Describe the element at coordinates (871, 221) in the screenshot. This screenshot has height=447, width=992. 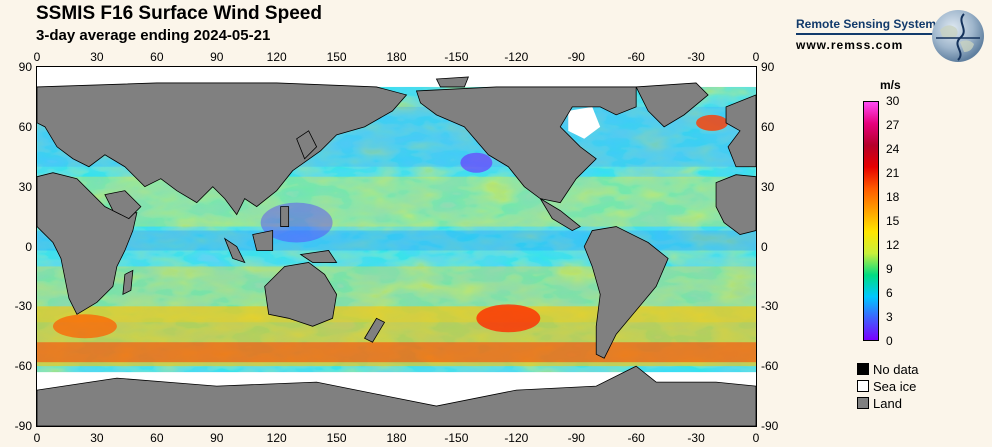
I see `wind-speed-colorbar` at that location.